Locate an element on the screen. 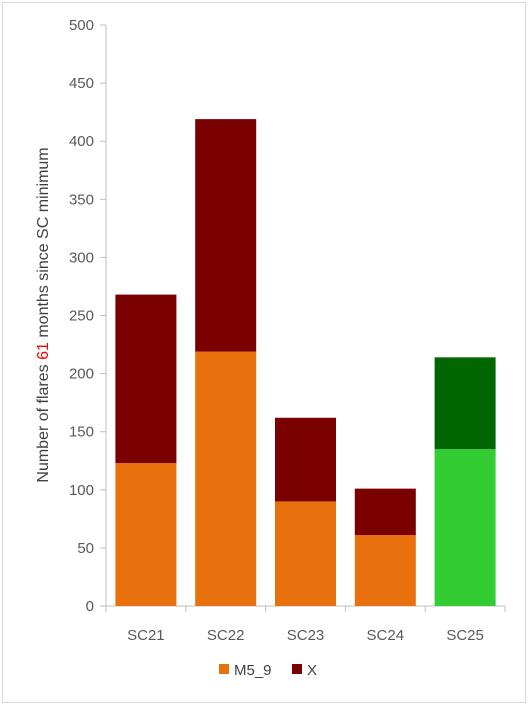 Image resolution: width=530 pixels, height=707 pixels. y-axis-title-after: months since SC minimum is located at coordinates (43, 244).